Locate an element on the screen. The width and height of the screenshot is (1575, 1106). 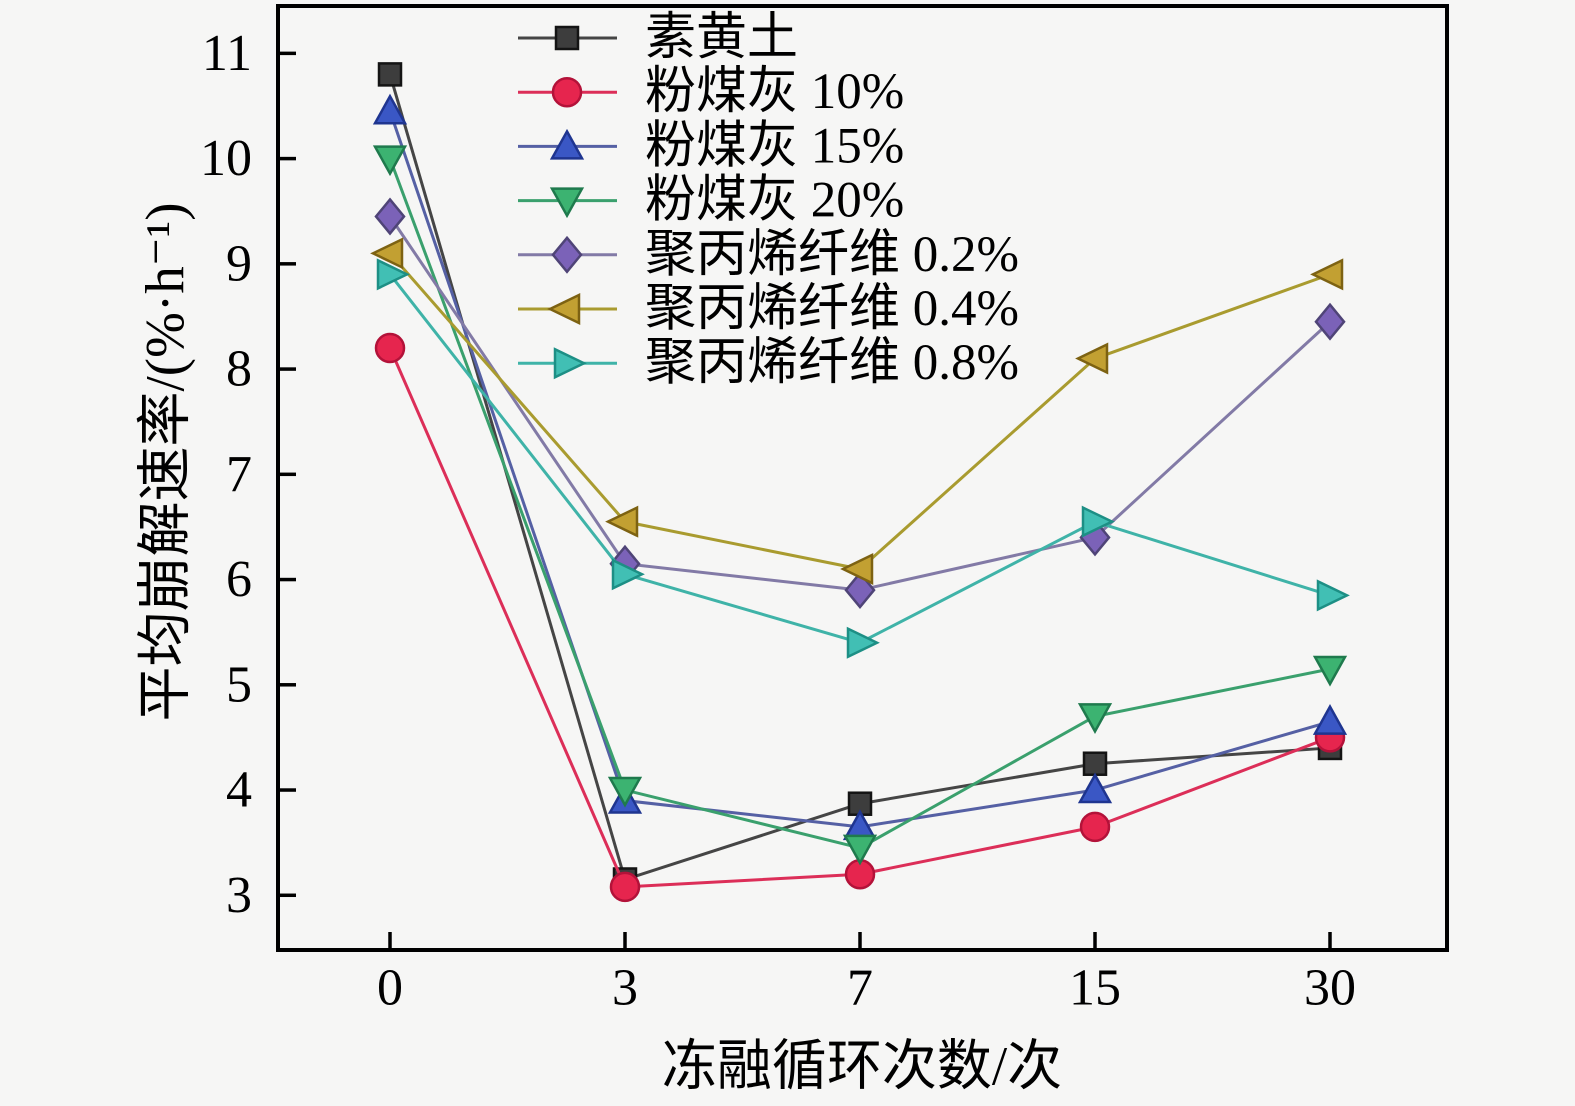
legend-item: 聚丙烯纤维 0.8% is located at coordinates (768, 363).